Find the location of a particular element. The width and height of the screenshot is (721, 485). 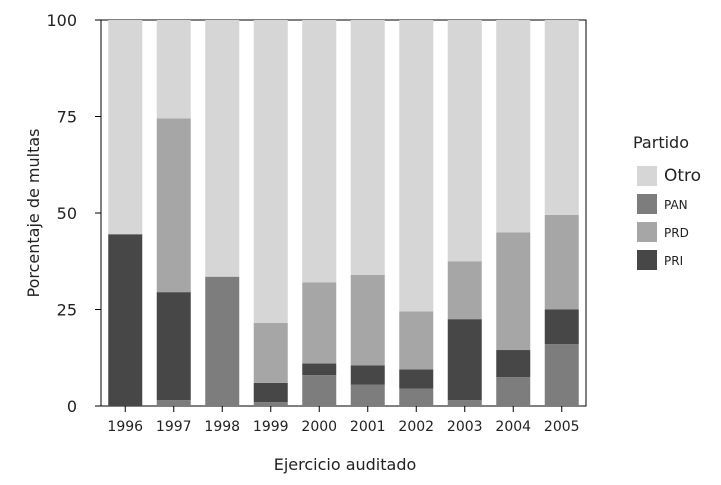

bar-segment-prd-1999 is located at coordinates (270, 353).